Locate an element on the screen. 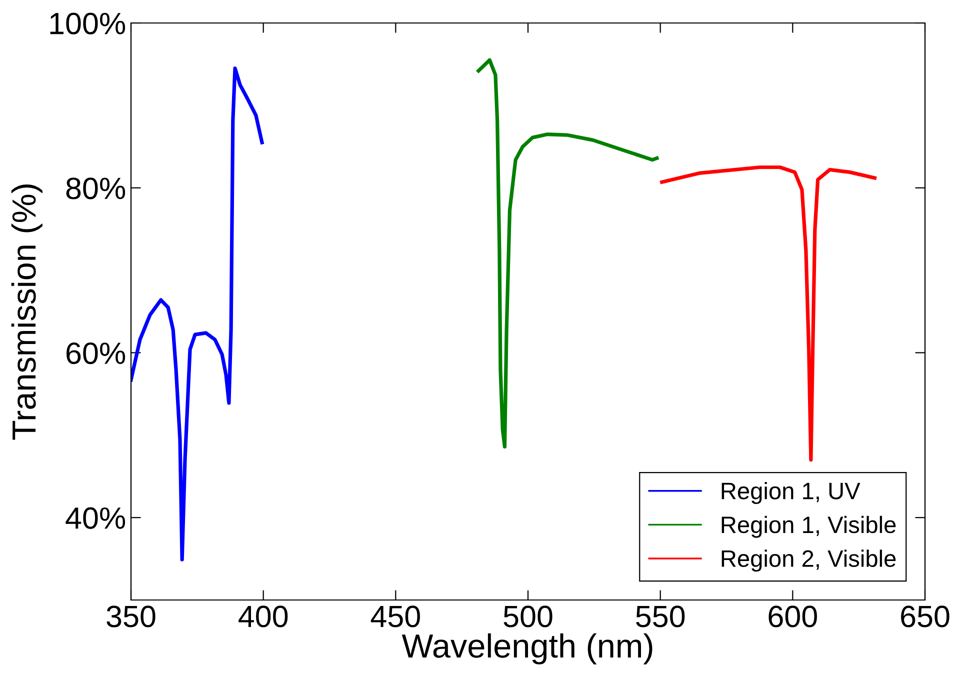 This screenshot has width=962, height=681. y-tick-label: 40% is located at coordinates (96, 518).